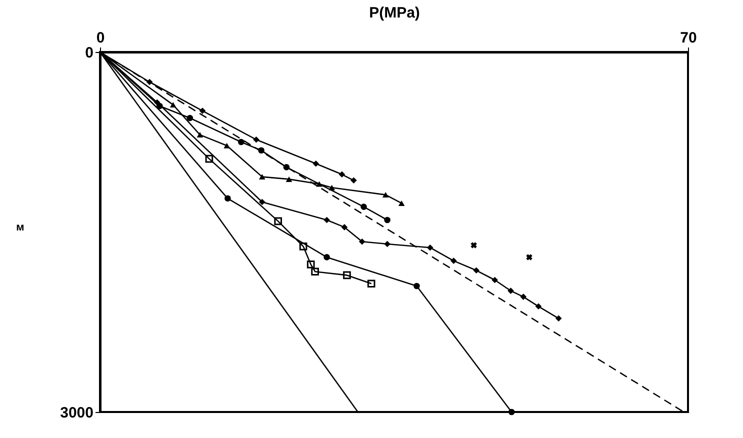 The width and height of the screenshot is (743, 438). Describe the element at coordinates (688, 38) in the screenshot. I see `x-tick-label: 70` at that location.